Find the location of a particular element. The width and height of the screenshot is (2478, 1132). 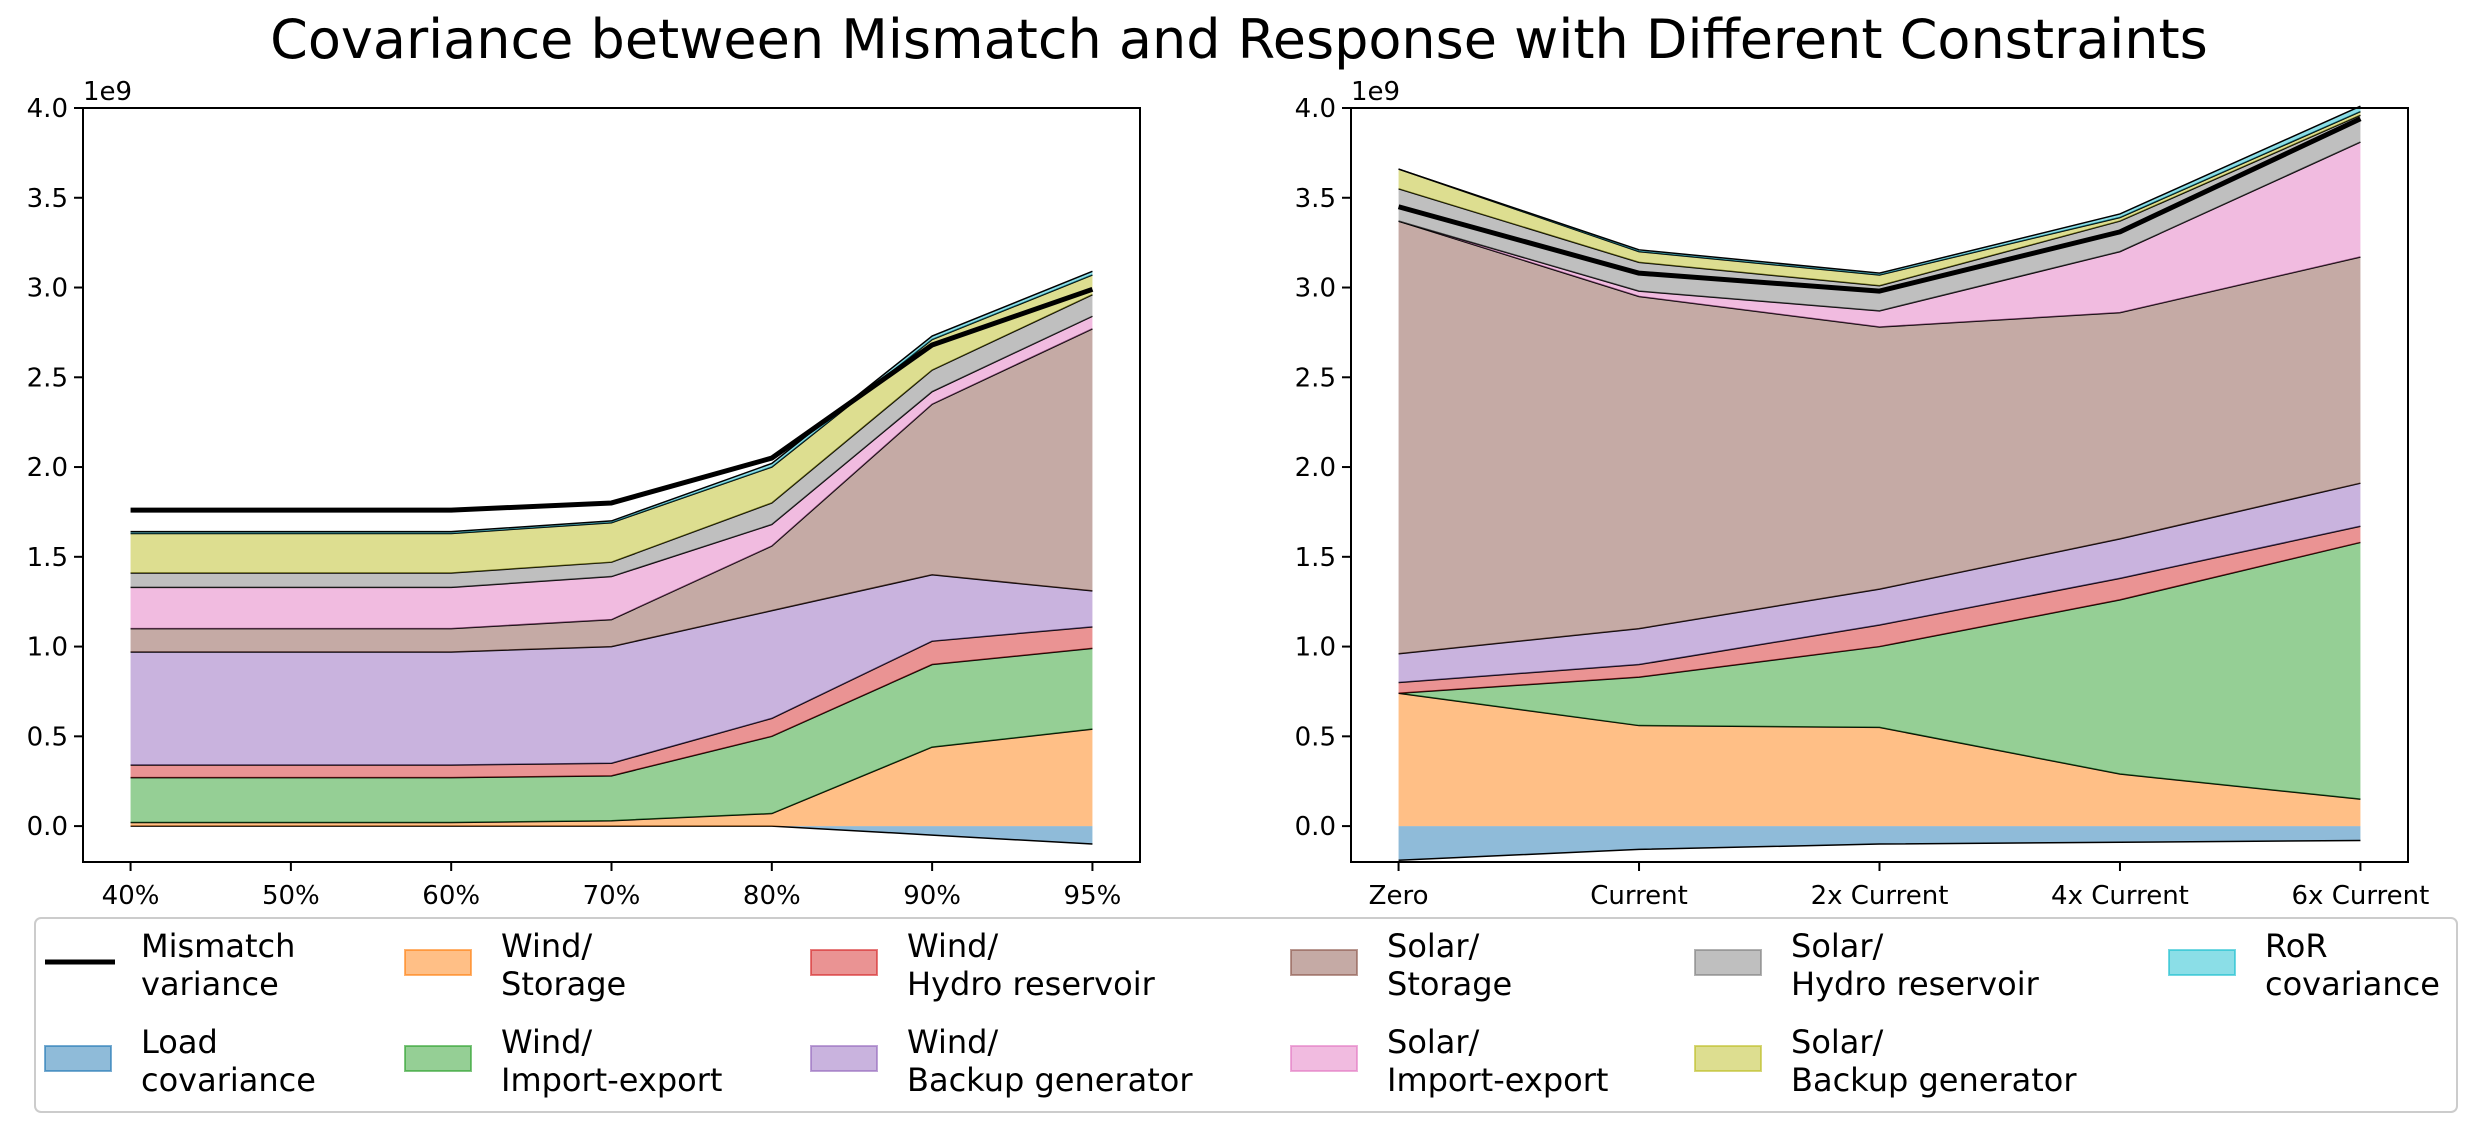

right-mismatch-variance-line is located at coordinates (1879, 205).